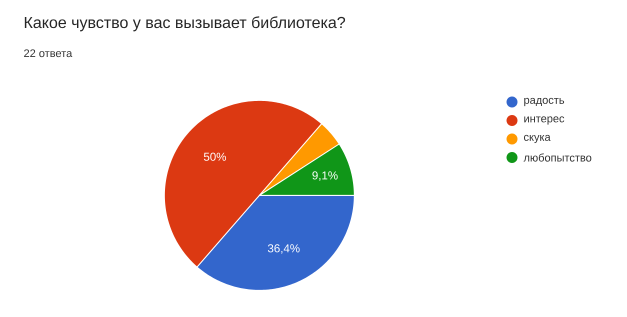 The width and height of the screenshot is (627, 317). I want to click on text: 22 ответа, so click(48, 53).